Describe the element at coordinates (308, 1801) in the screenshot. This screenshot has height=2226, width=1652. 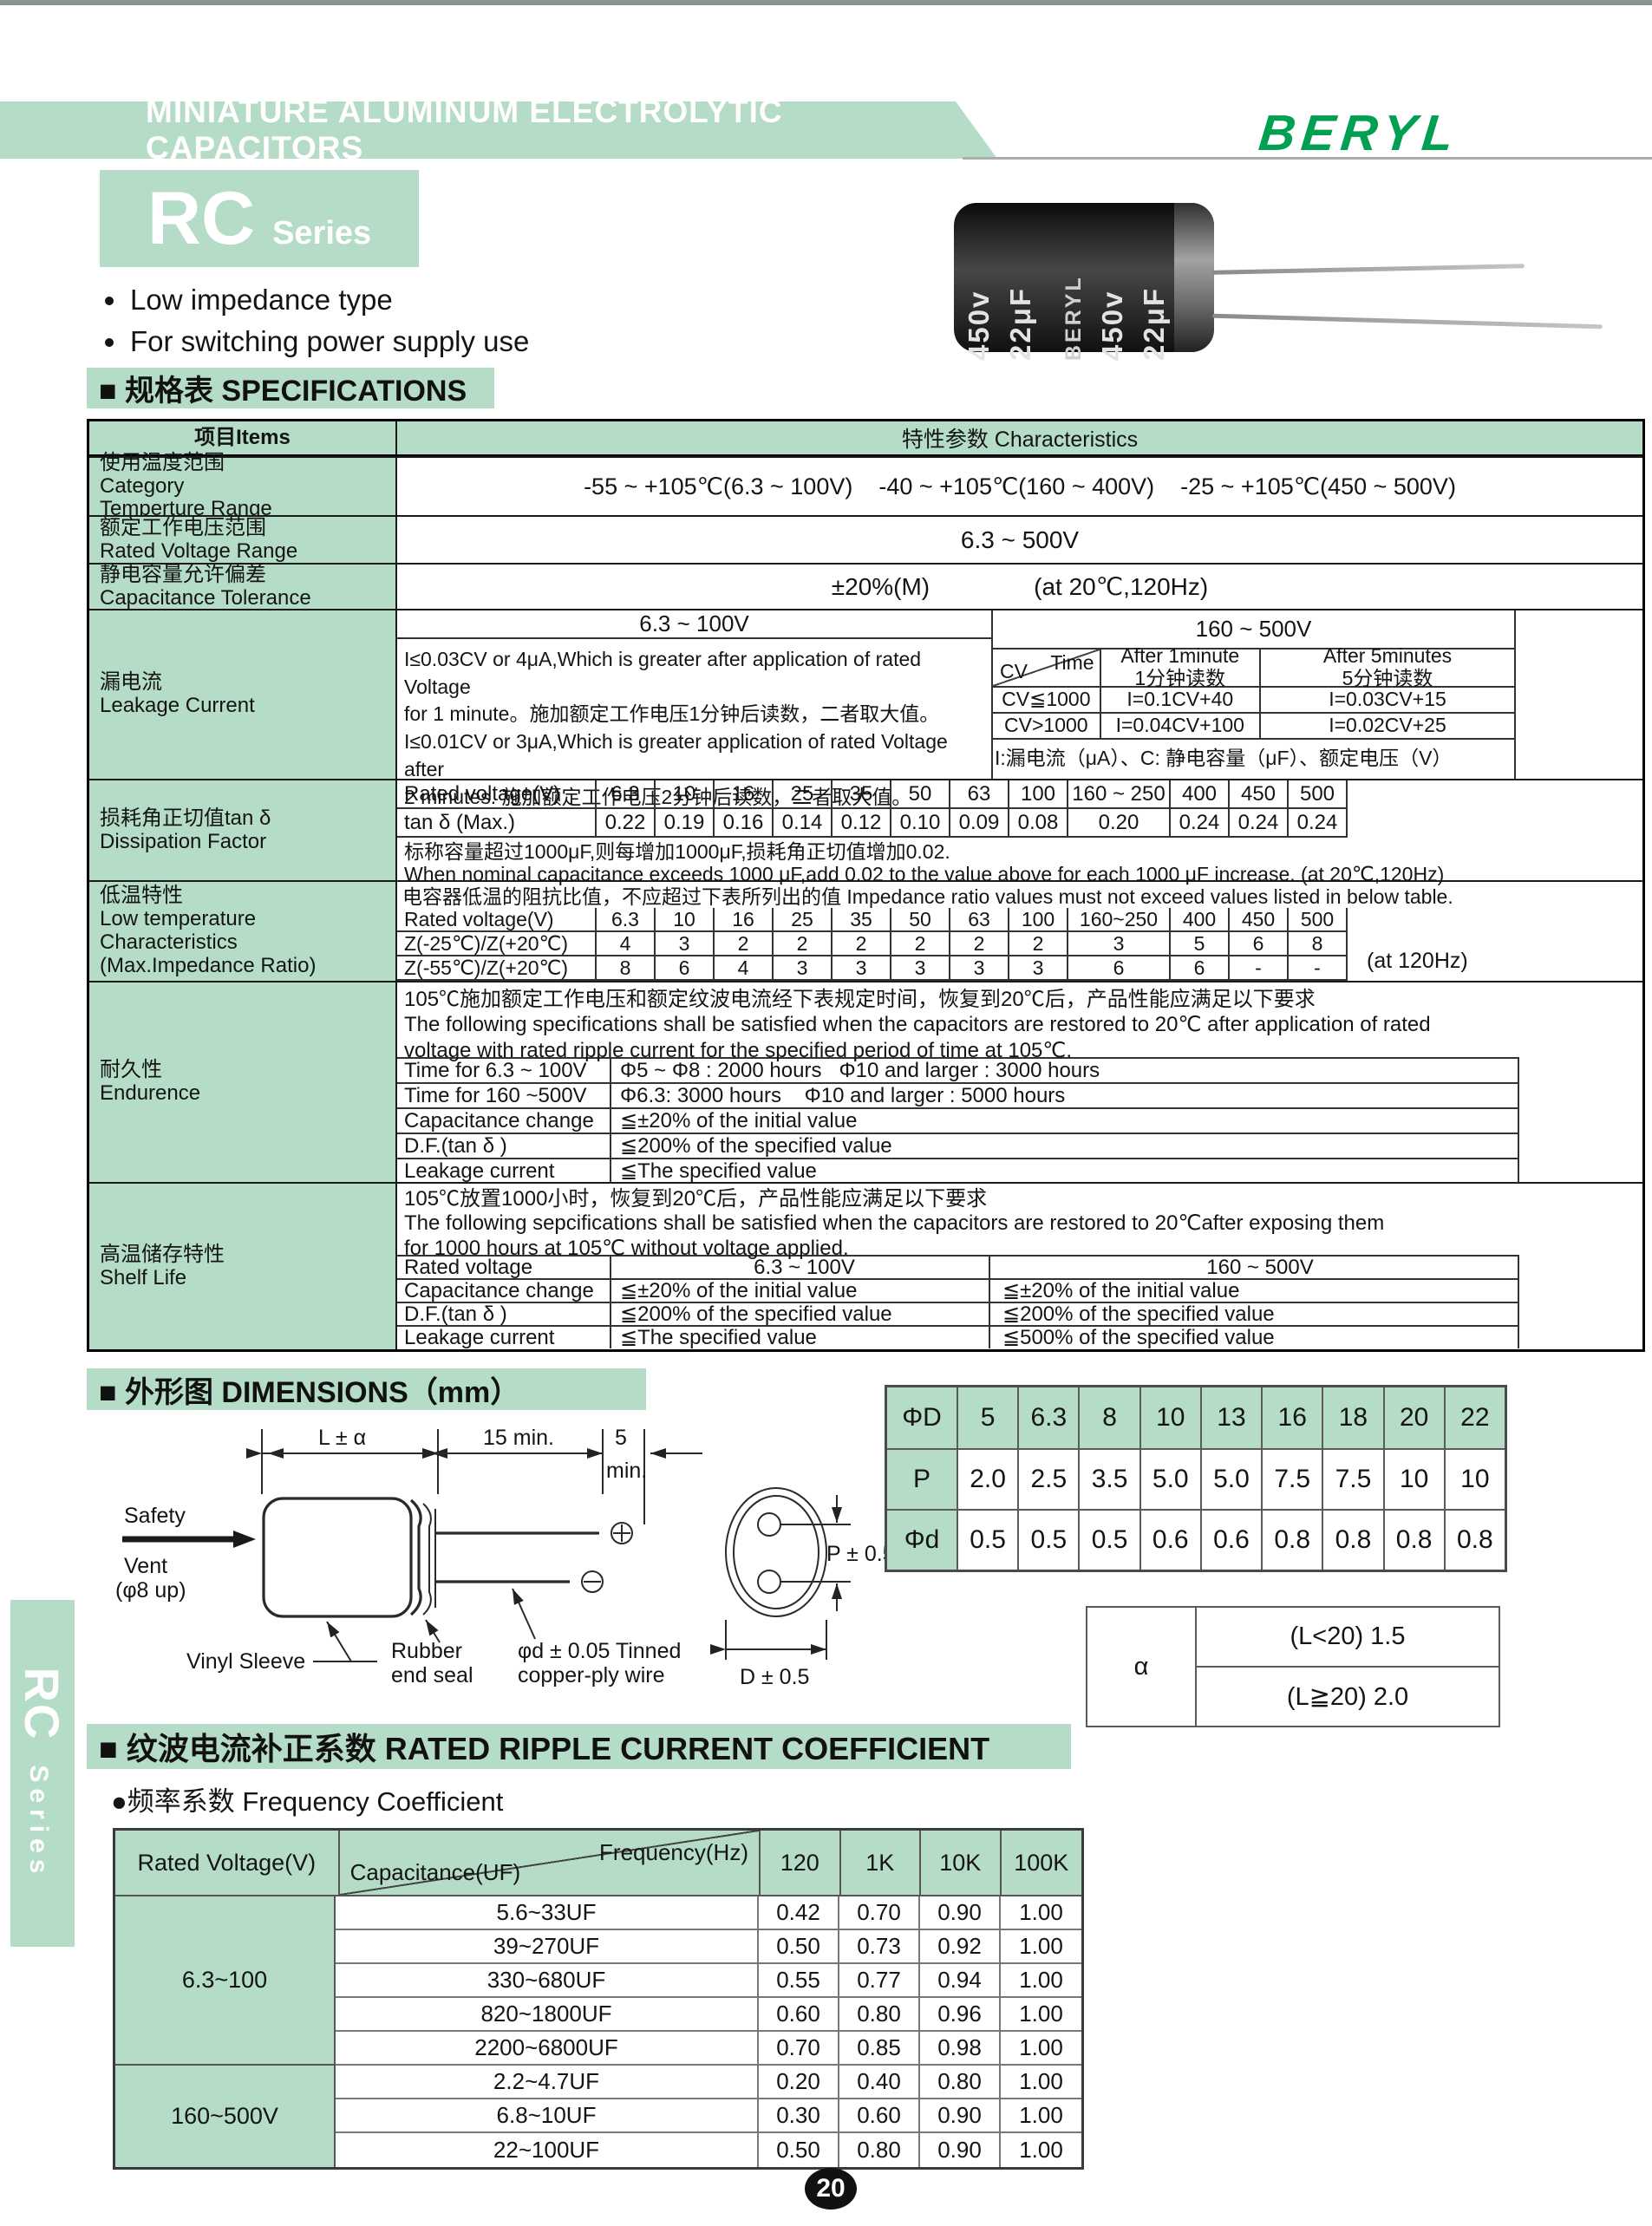
I see `frequency-coefficient-subtitle: ●频率系数 Frequency Coefficient` at that location.